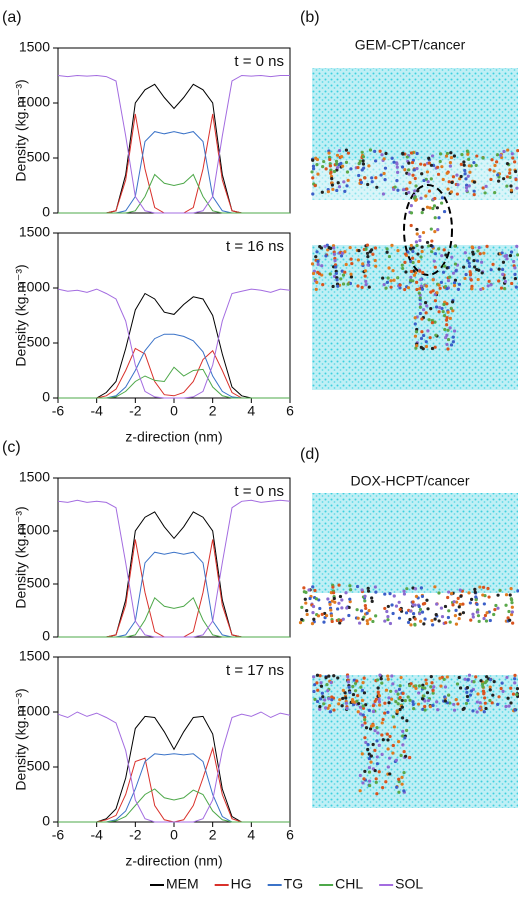 This screenshot has height=906, width=519. I want to click on series-line, so click(174, 193).